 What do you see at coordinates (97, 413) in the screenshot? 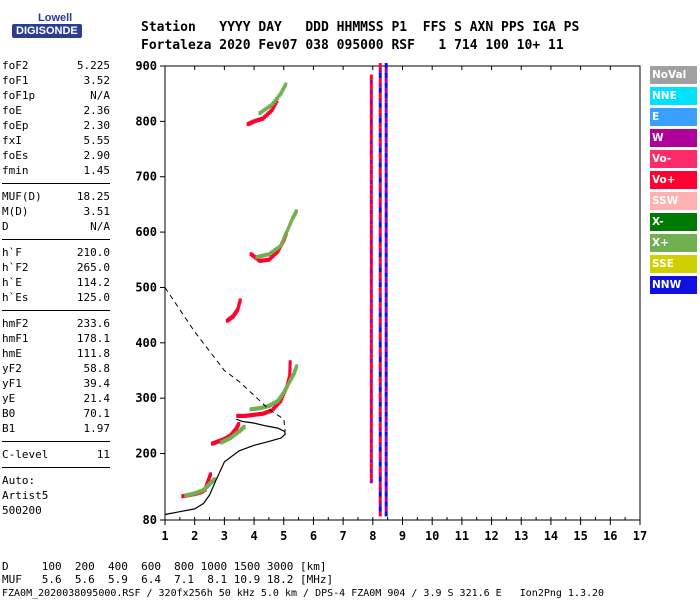
I see `param-value: 70.1` at bounding box center [97, 413].